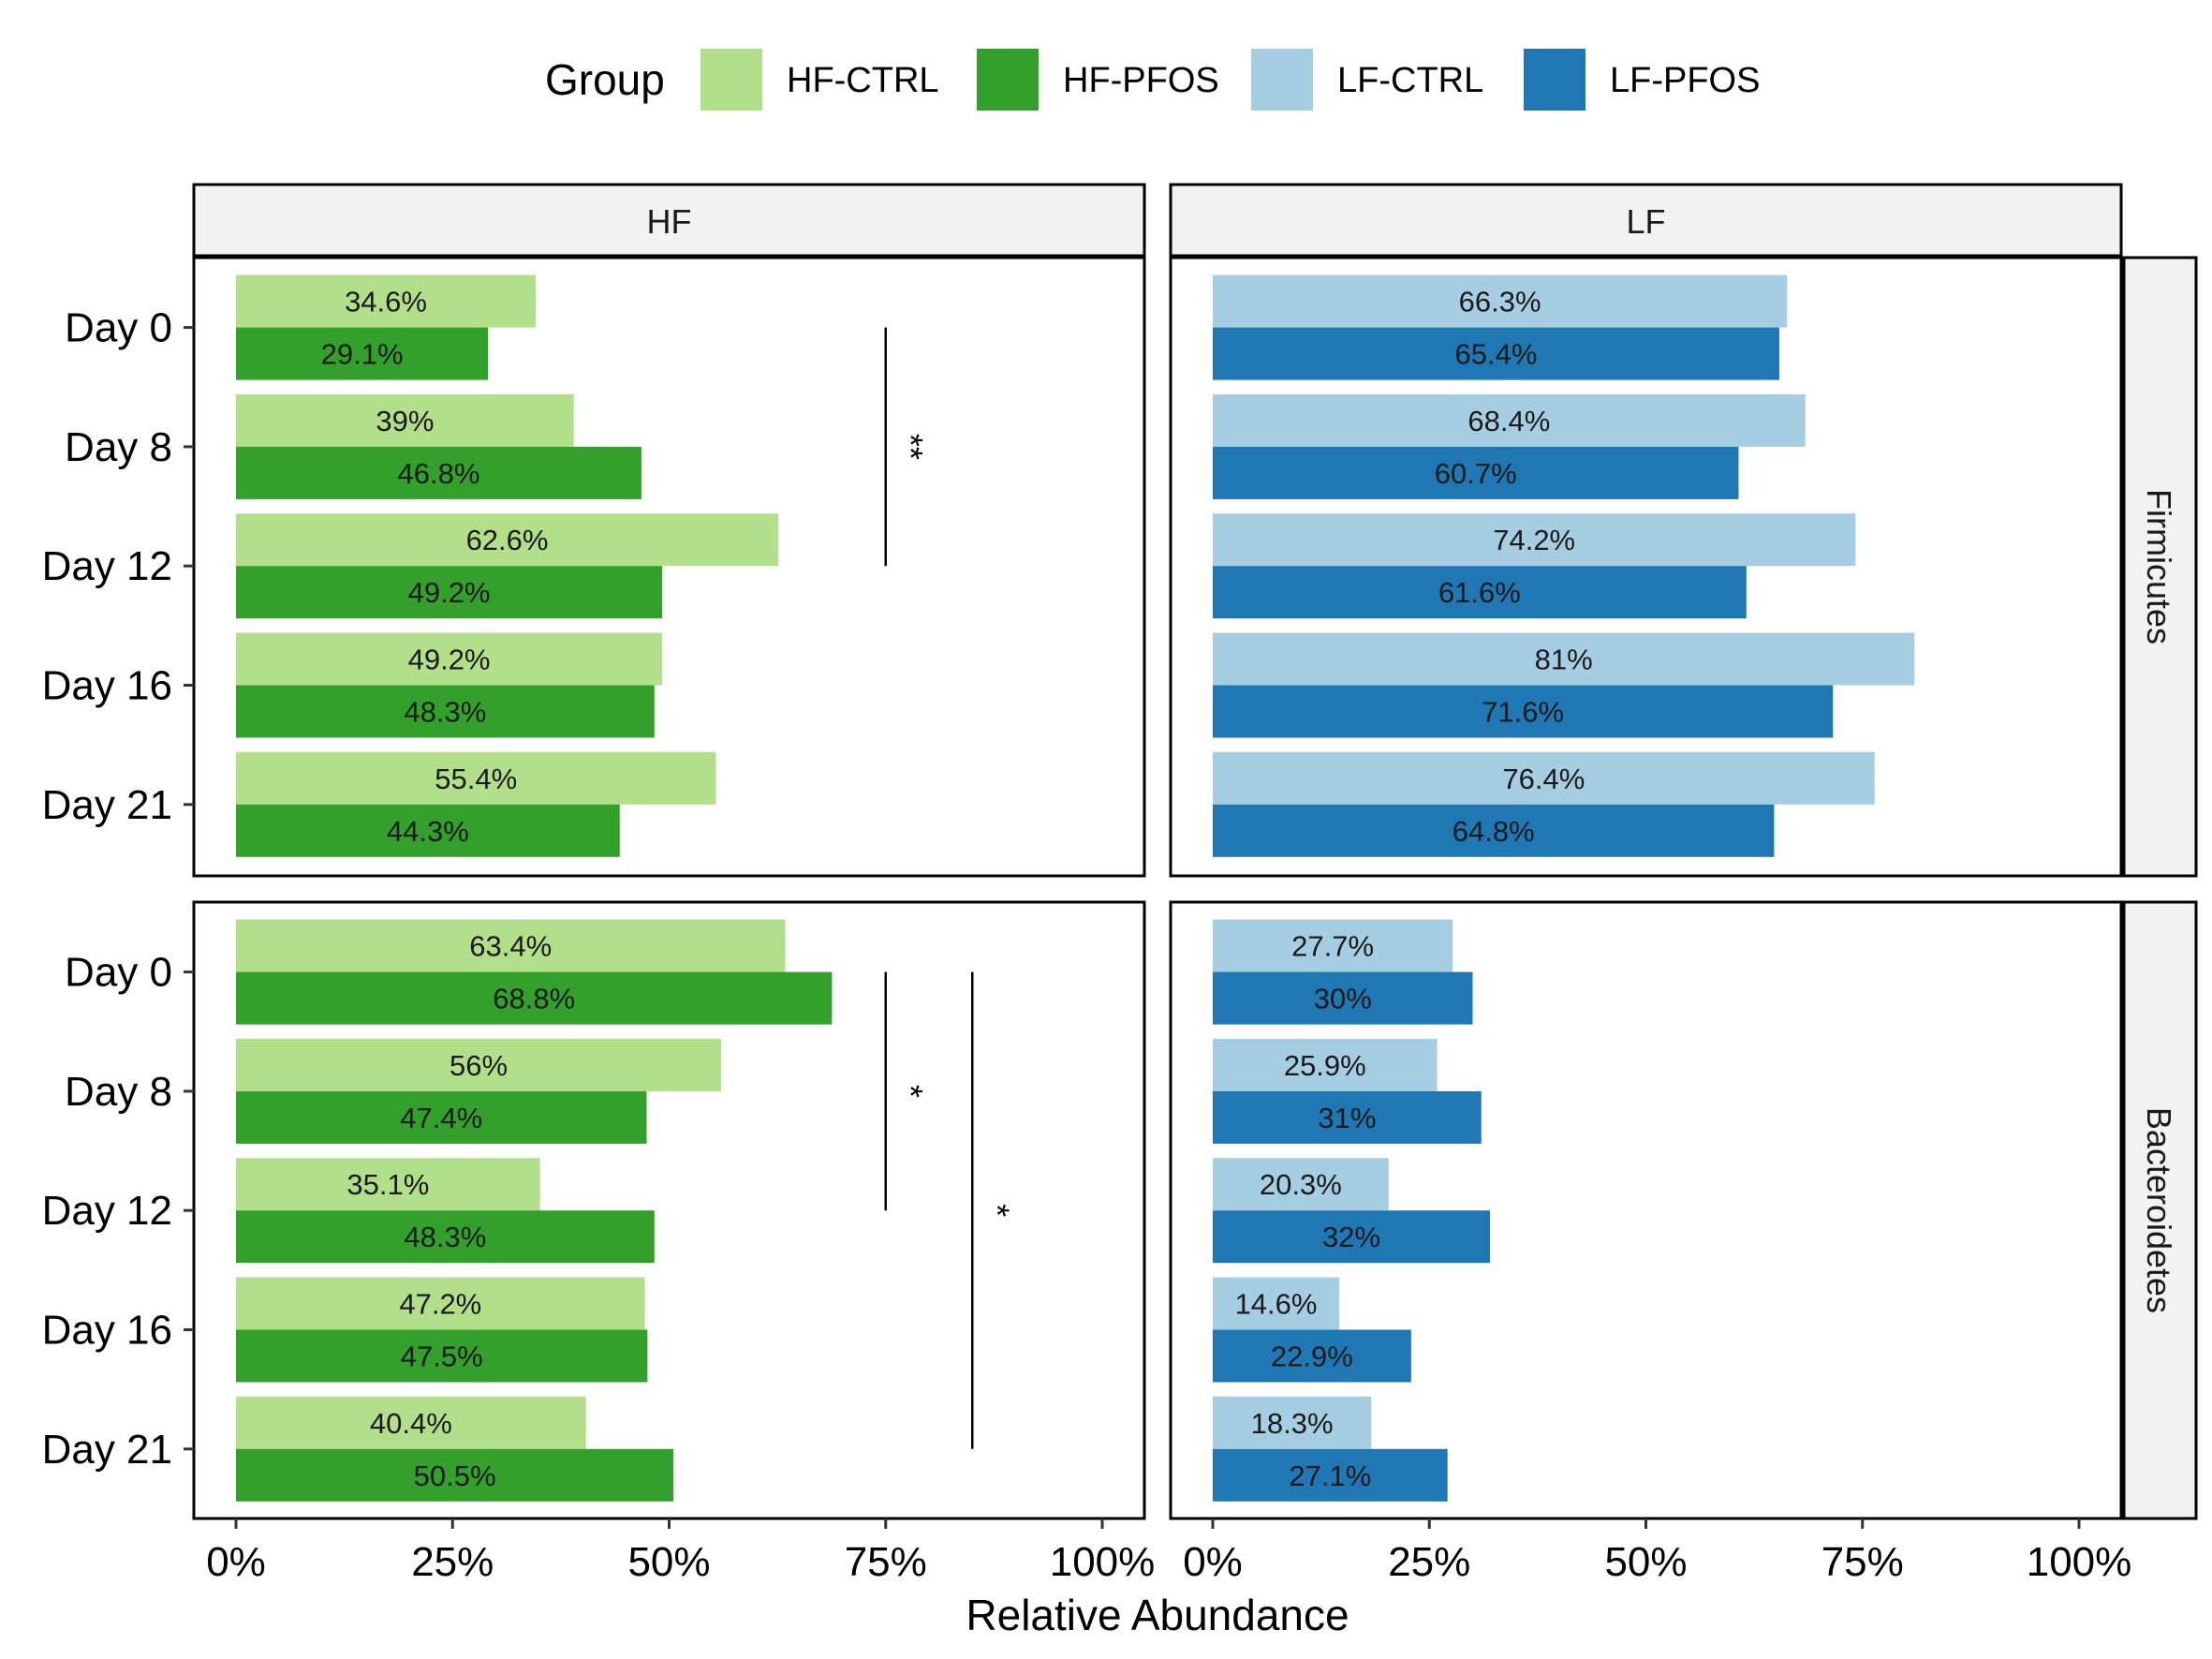 The height and width of the screenshot is (1659, 2212). Describe the element at coordinates (1008, 80) in the screenshot. I see `legend-swatch-hf-pfos` at that location.